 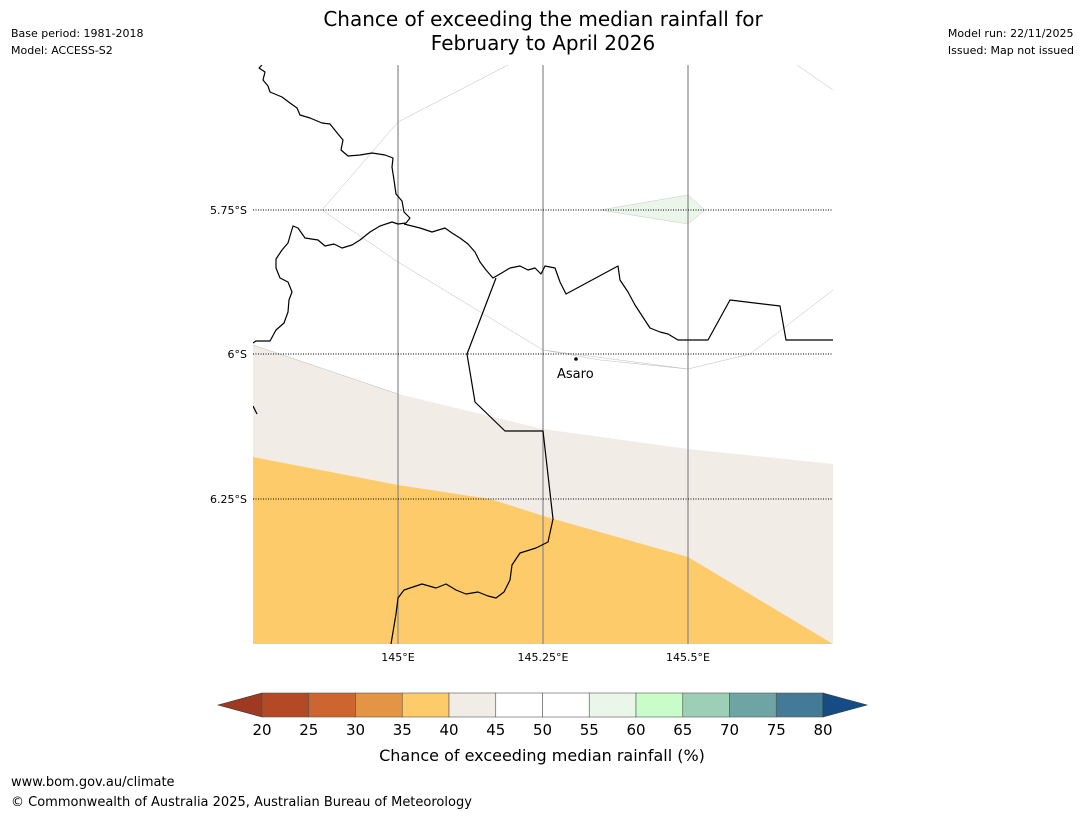 What do you see at coordinates (1010, 50) in the screenshot?
I see `issued-status: Issued: Map not issued` at bounding box center [1010, 50].